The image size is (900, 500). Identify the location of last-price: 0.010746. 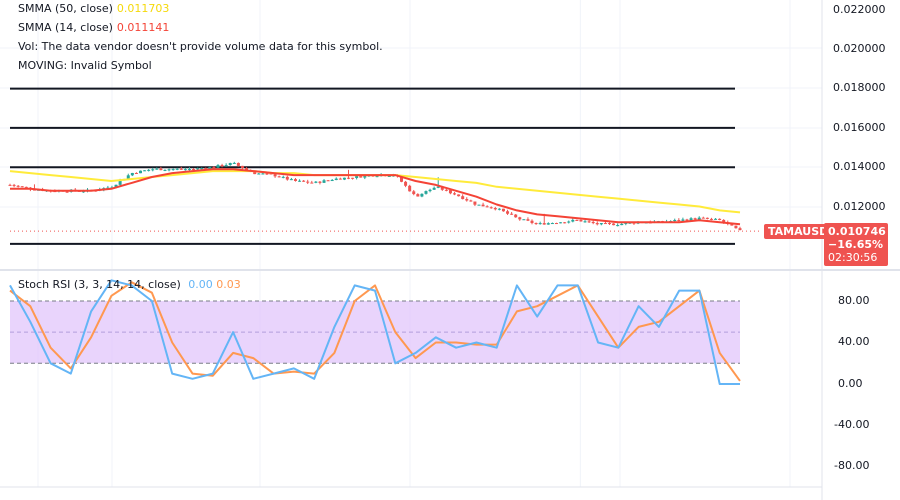
(857, 231).